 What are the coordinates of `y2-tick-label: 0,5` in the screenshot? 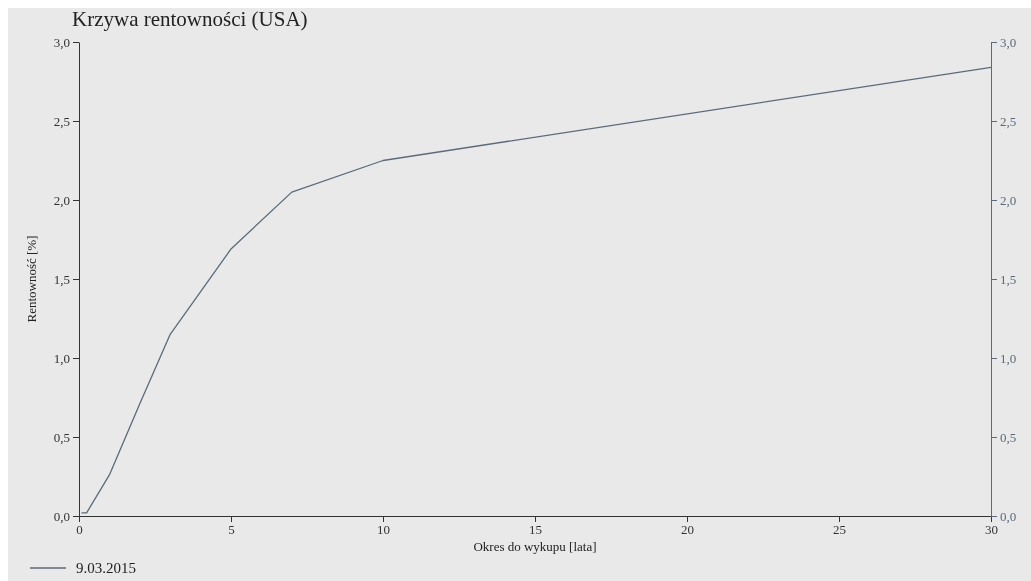 It's located at (1008, 437).